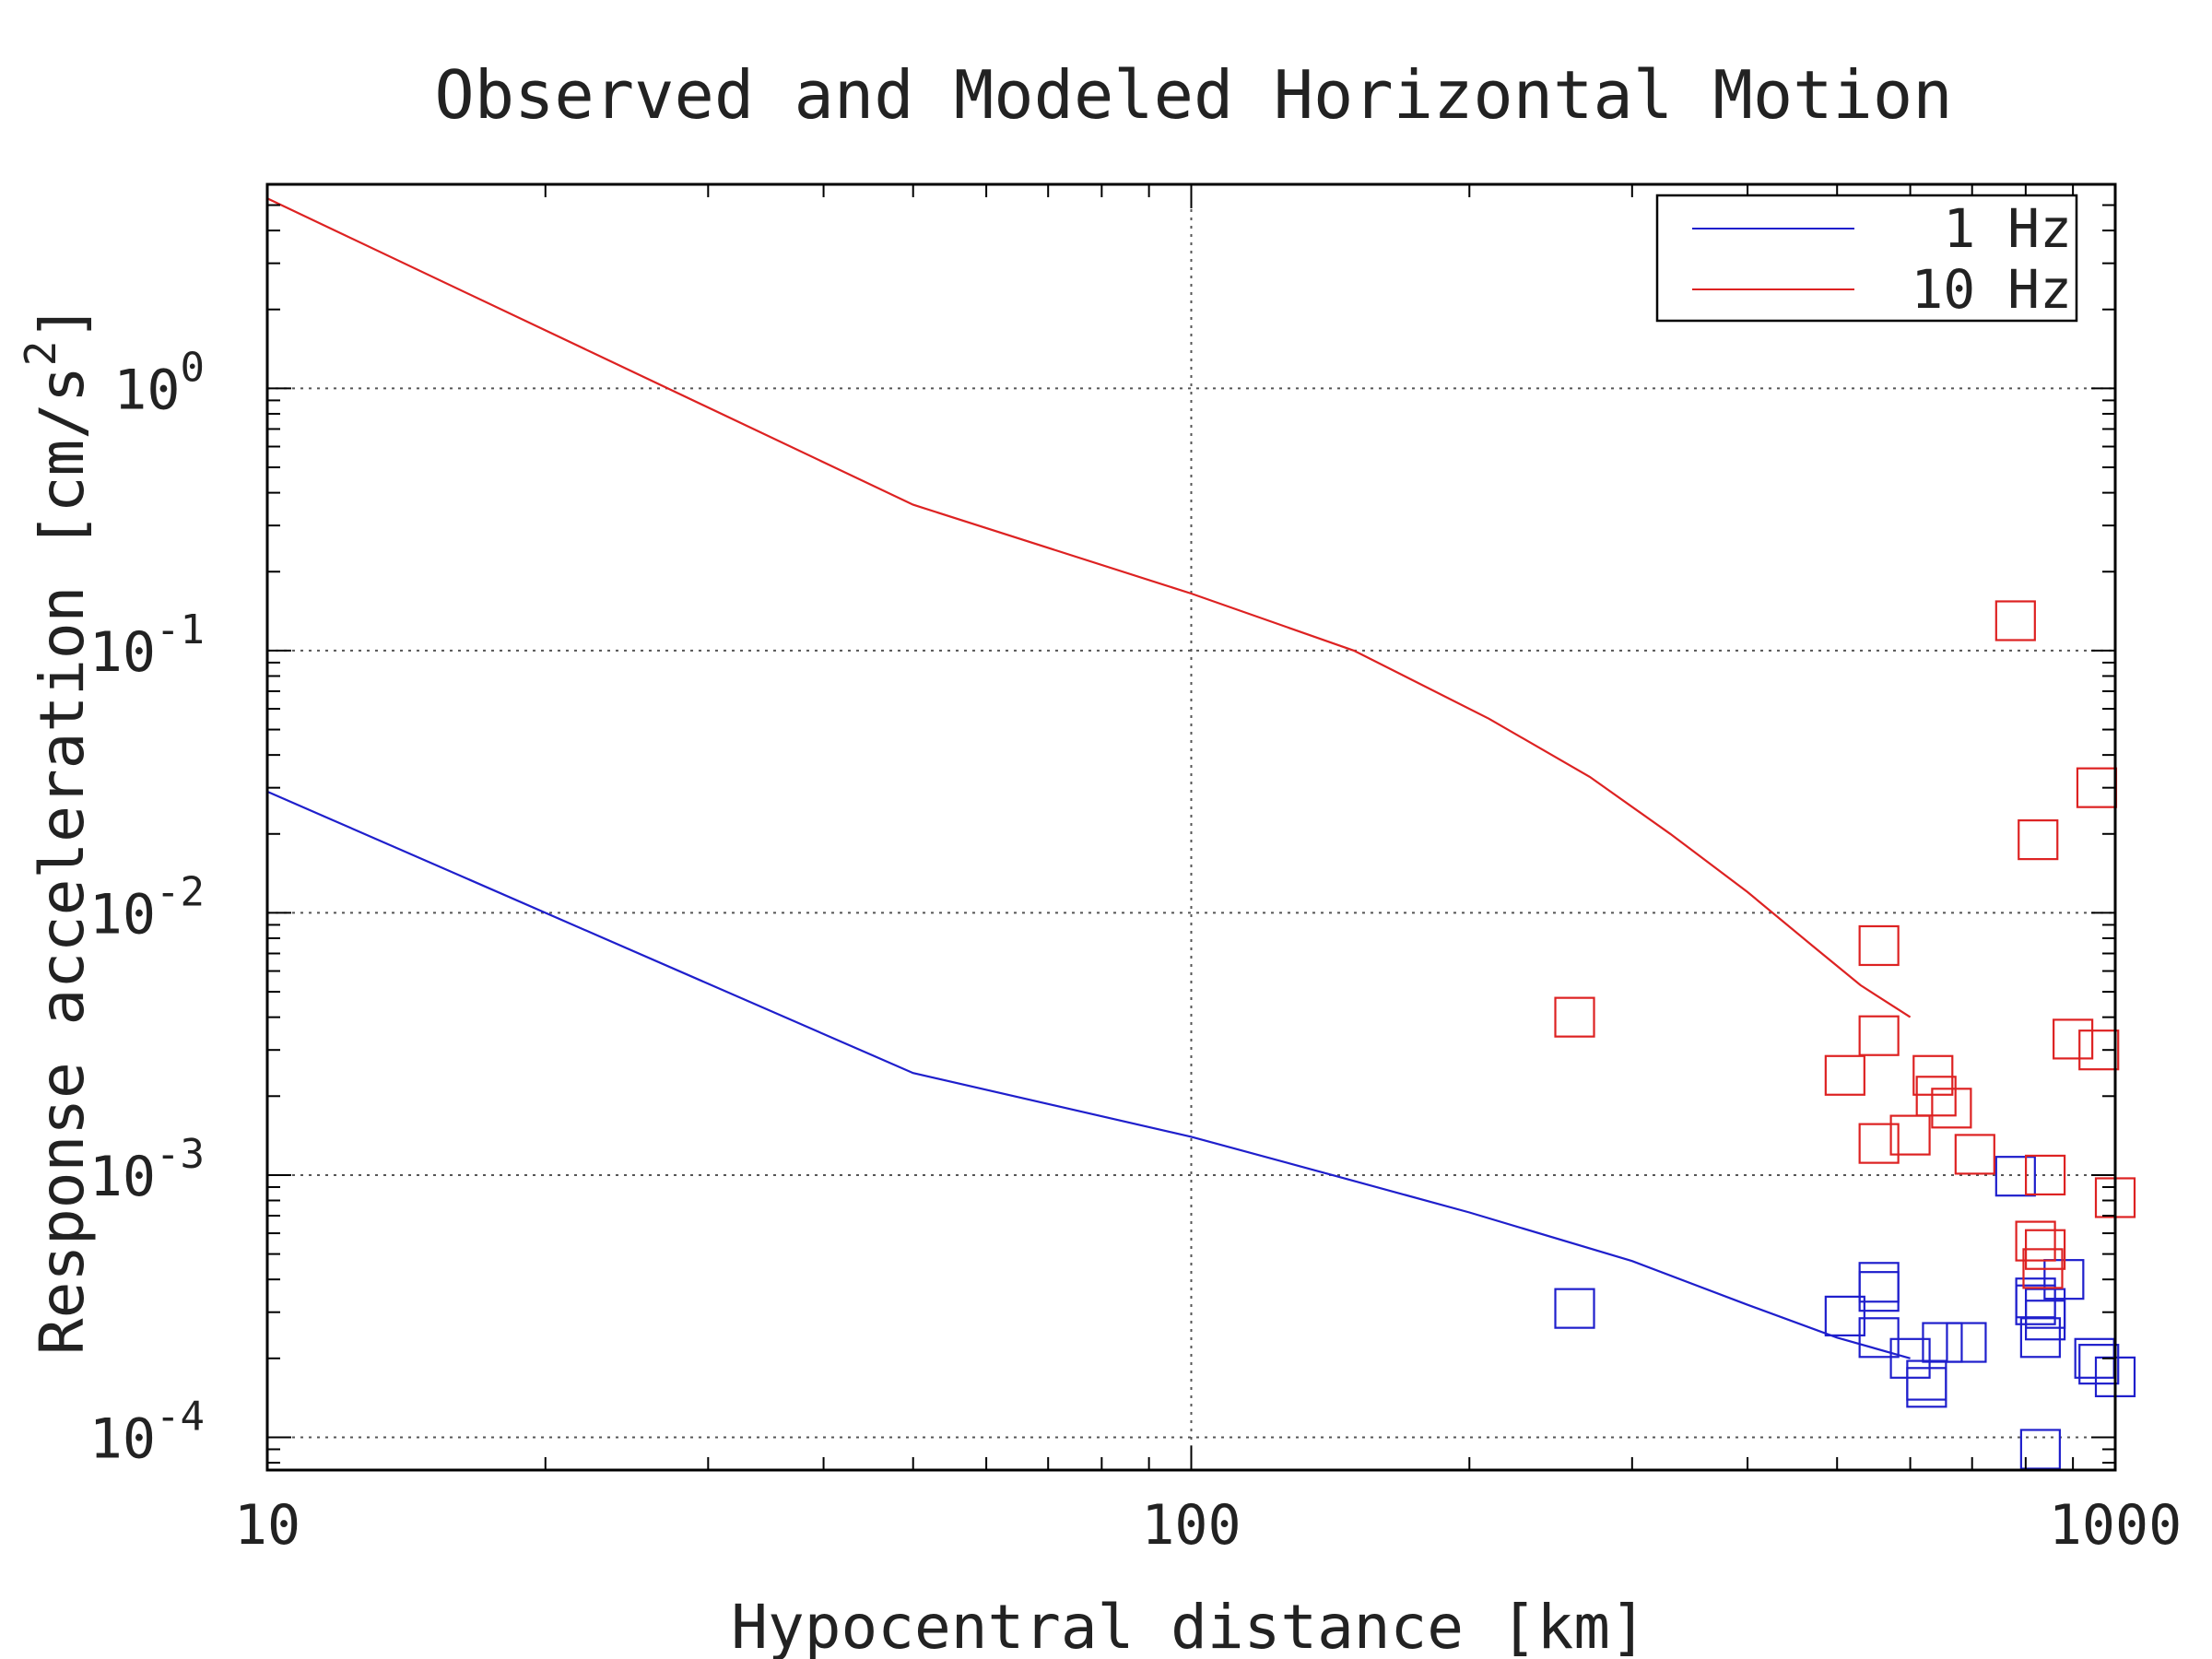  I want to click on legend: 1 Hz 10 Hz, so click(1866, 258).